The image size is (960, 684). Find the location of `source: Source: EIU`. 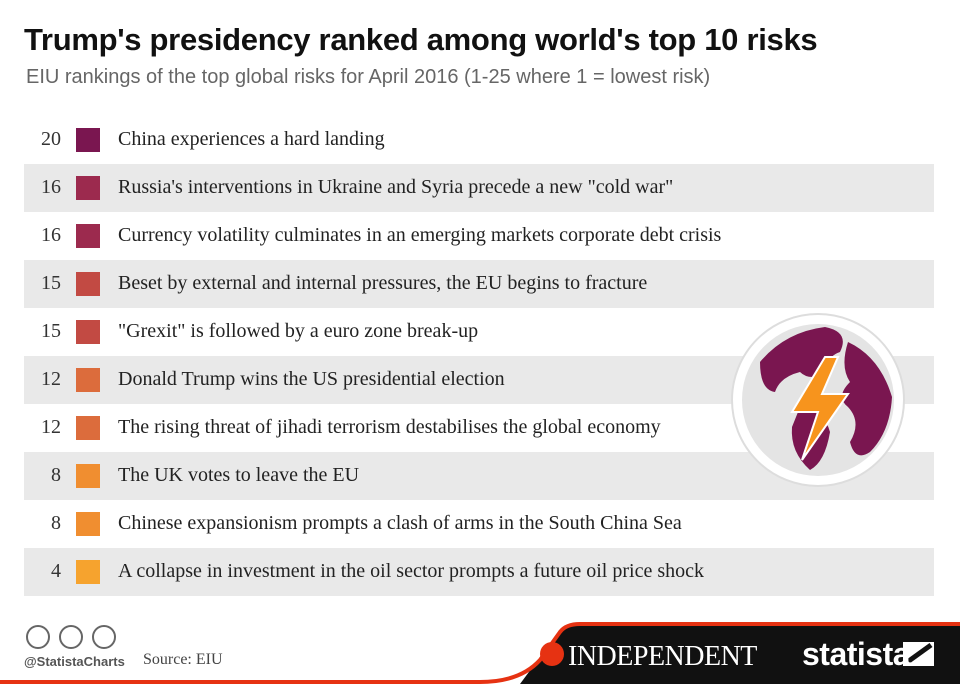

source: Source: EIU is located at coordinates (183, 659).